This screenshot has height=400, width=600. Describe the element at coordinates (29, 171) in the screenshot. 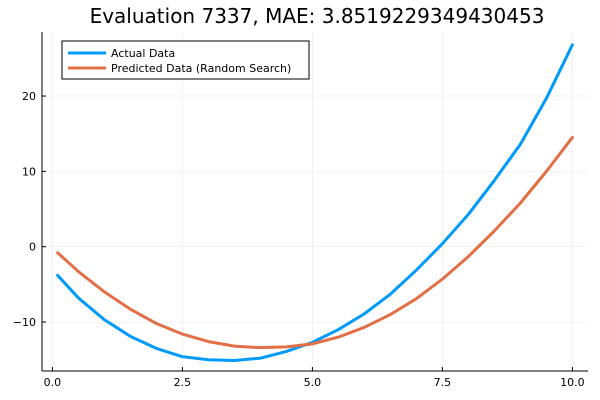

I see `y-tick-label: 10` at that location.